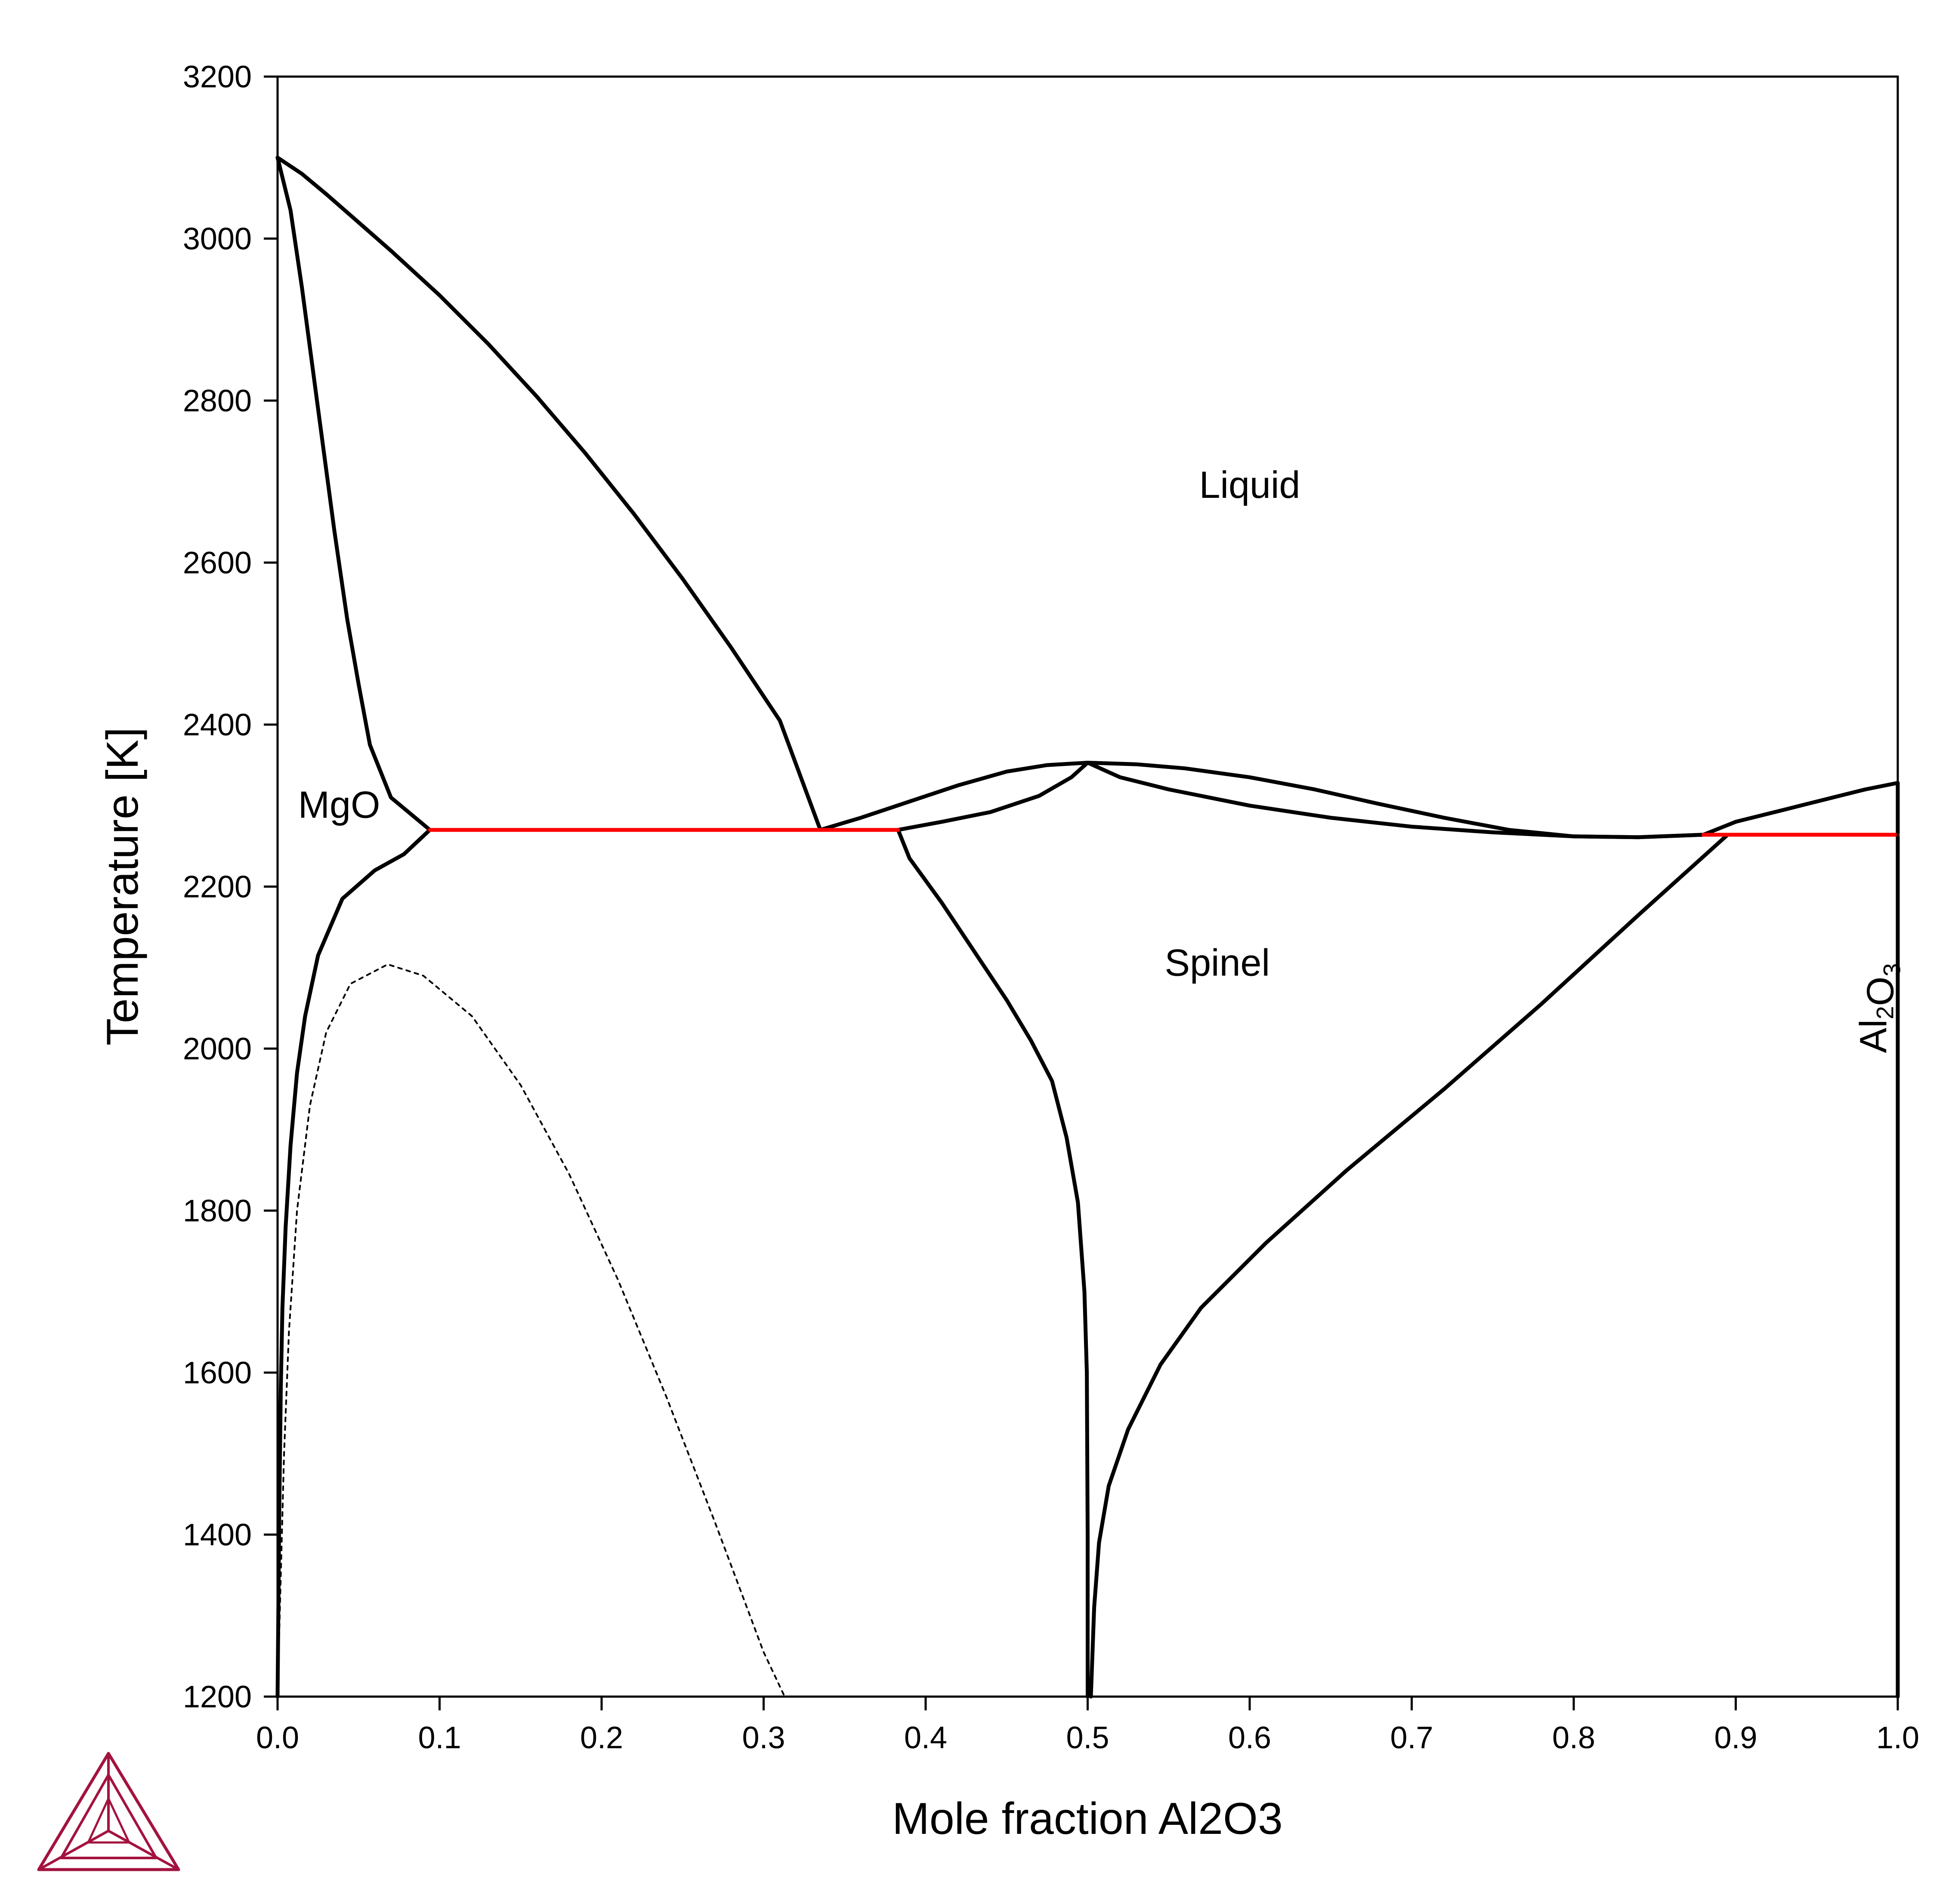 The image size is (1958, 1904). Describe the element at coordinates (1249, 1738) in the screenshot. I see `x-tick-label: 0.6` at that location.